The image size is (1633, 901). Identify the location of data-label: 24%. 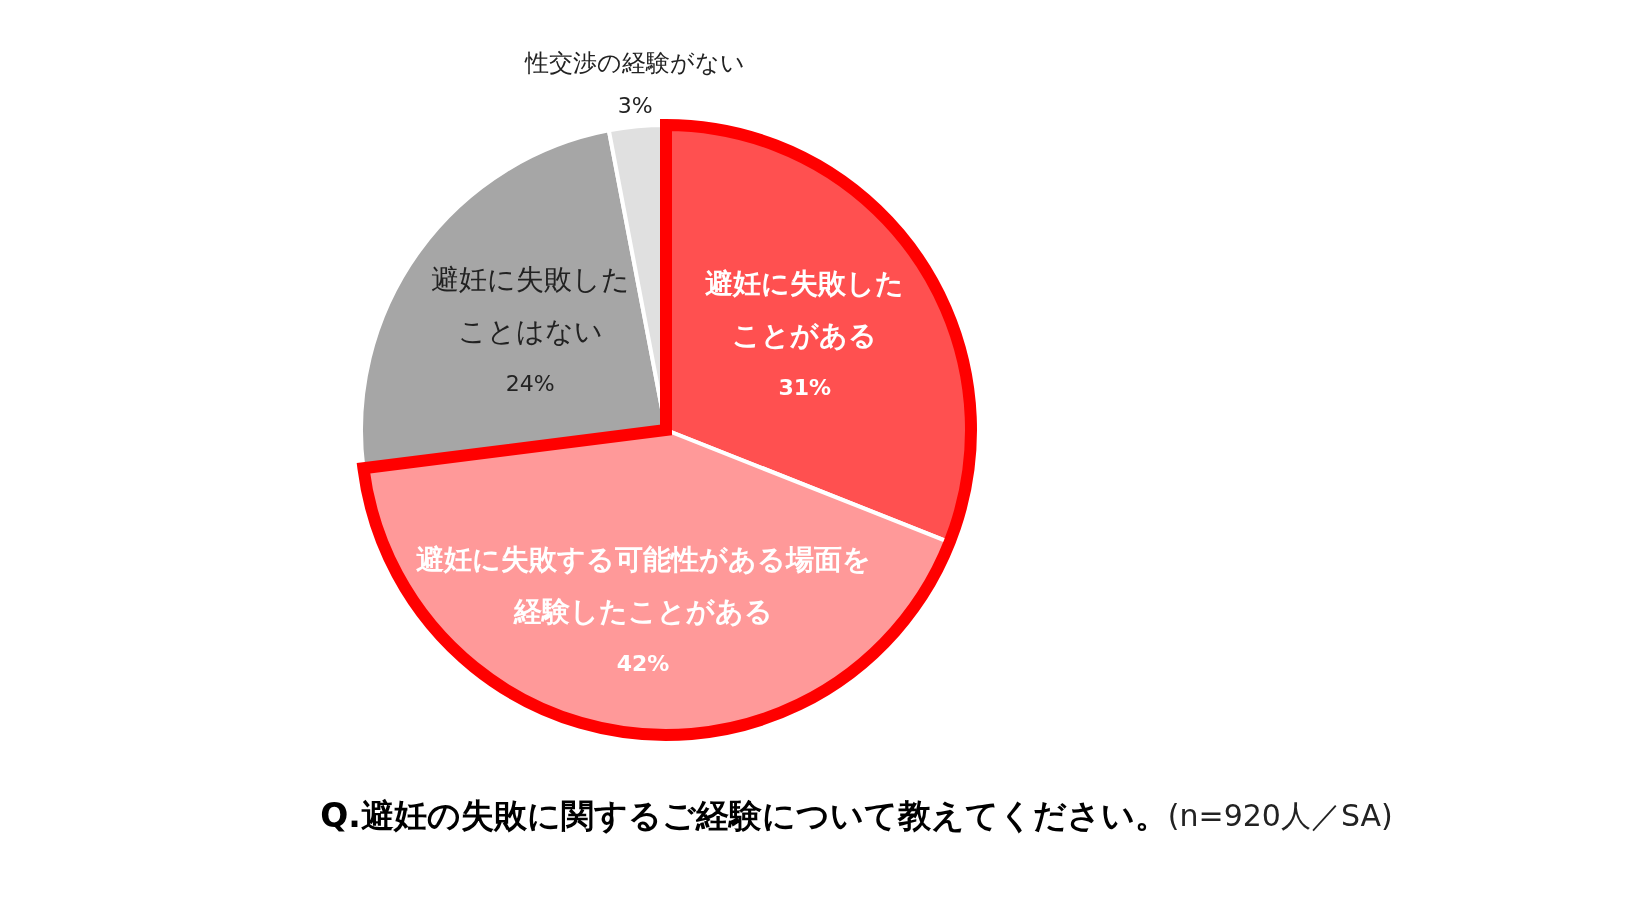
(530, 383).